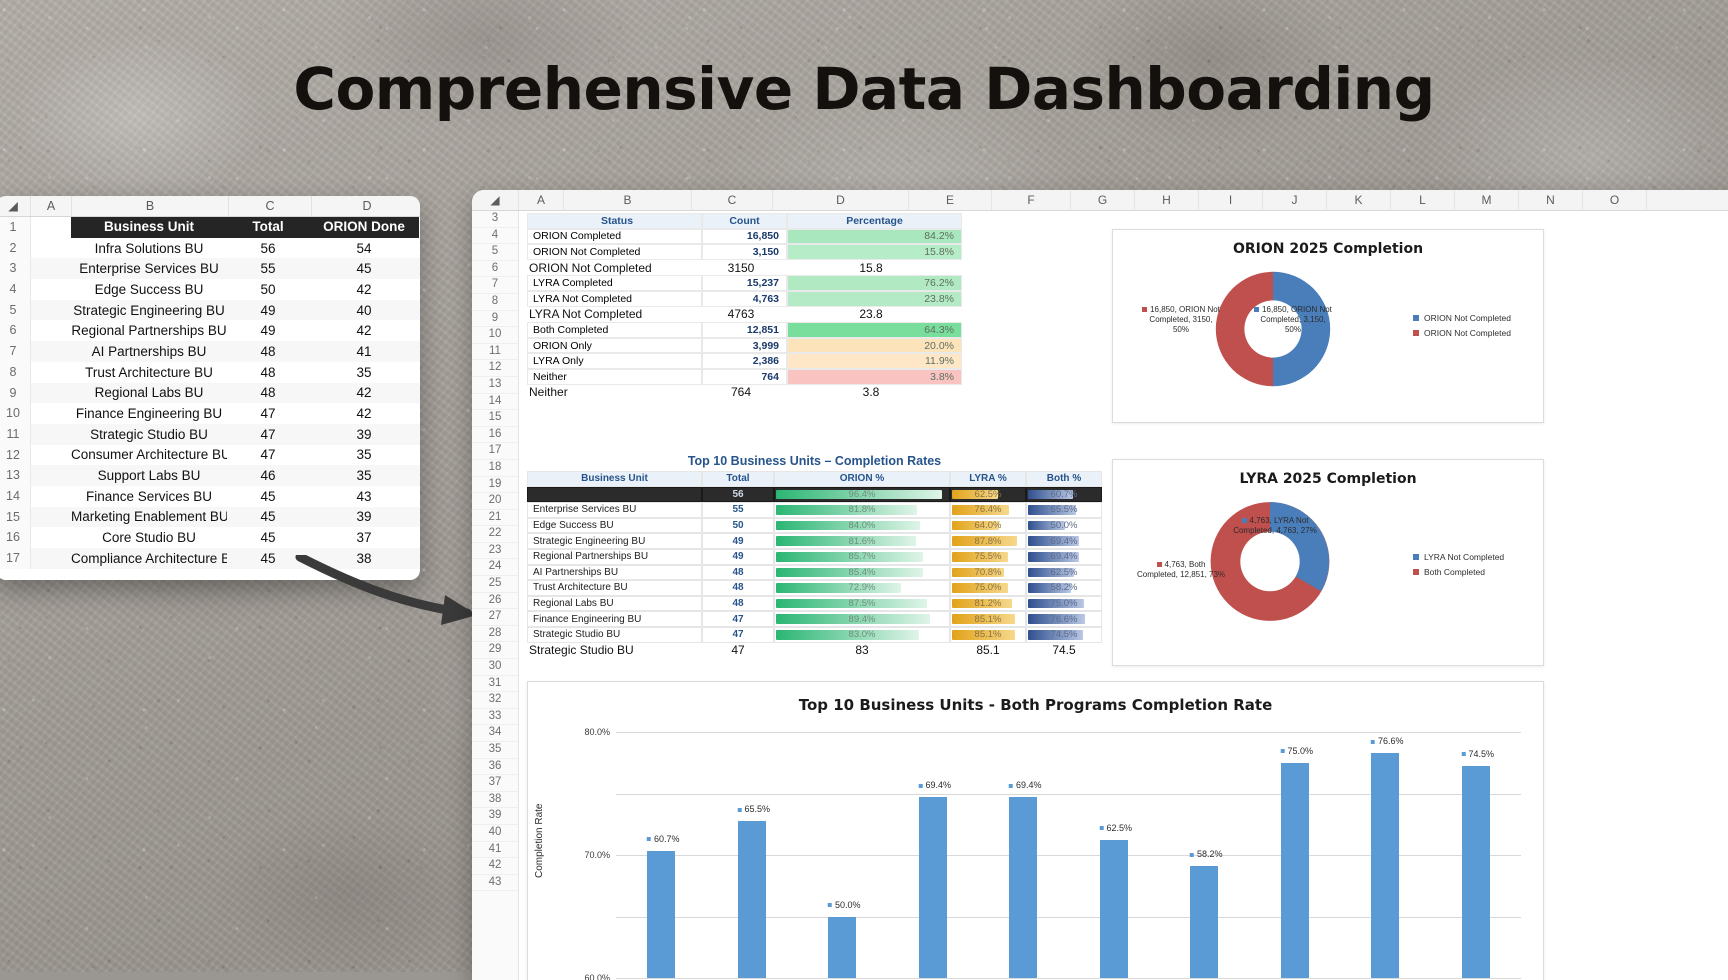 The image size is (1728, 980). What do you see at coordinates (744, 252) in the screenshot?
I see `status-table-row: ORION Not Completed 3,150 15.8%` at bounding box center [744, 252].